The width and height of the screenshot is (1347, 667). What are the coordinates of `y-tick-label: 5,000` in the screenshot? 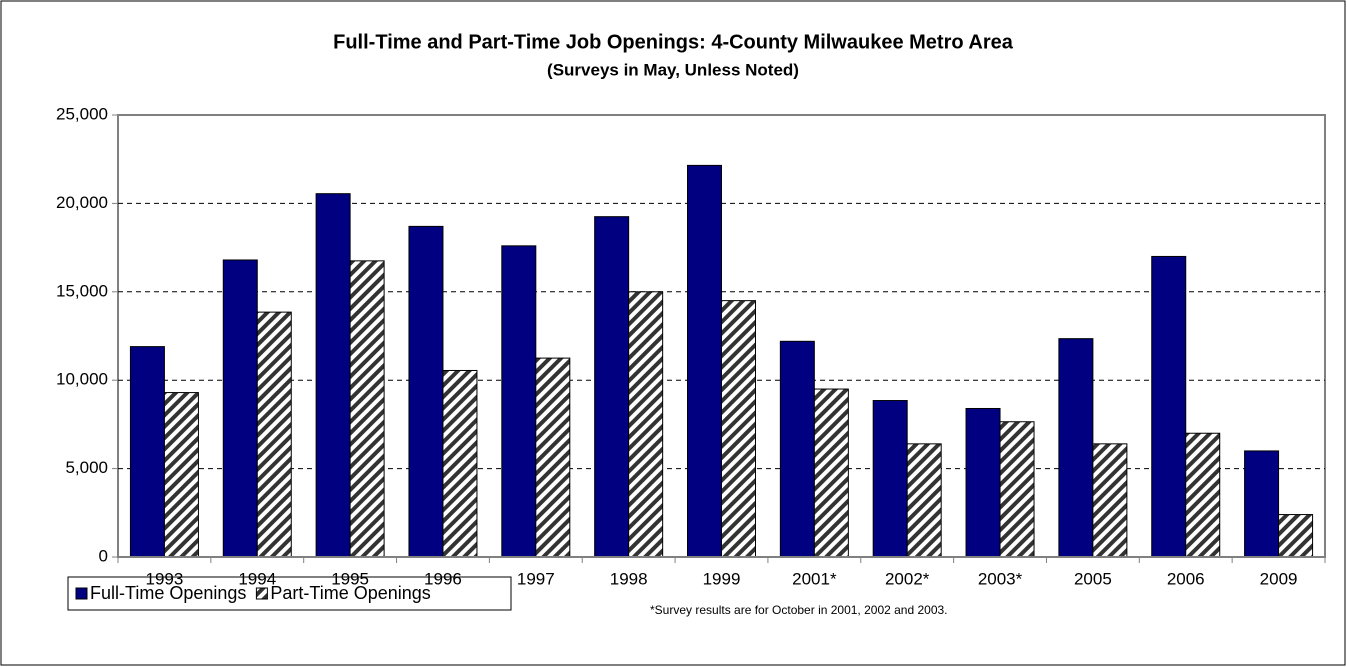 It's located at (86, 467).